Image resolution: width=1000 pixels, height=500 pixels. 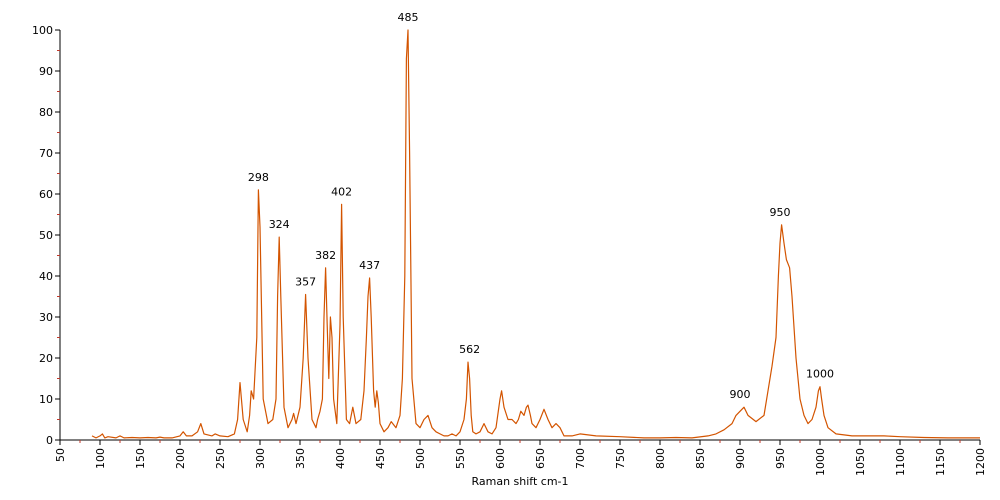 I want to click on x-tick-label: 900, so click(x=740, y=458).